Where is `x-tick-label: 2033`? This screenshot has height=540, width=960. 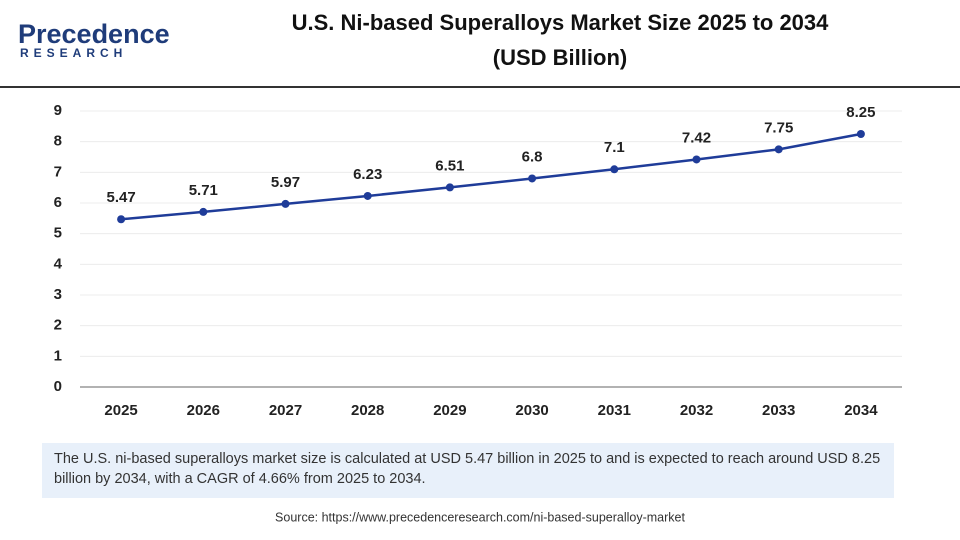 x-tick-label: 2033 is located at coordinates (778, 410).